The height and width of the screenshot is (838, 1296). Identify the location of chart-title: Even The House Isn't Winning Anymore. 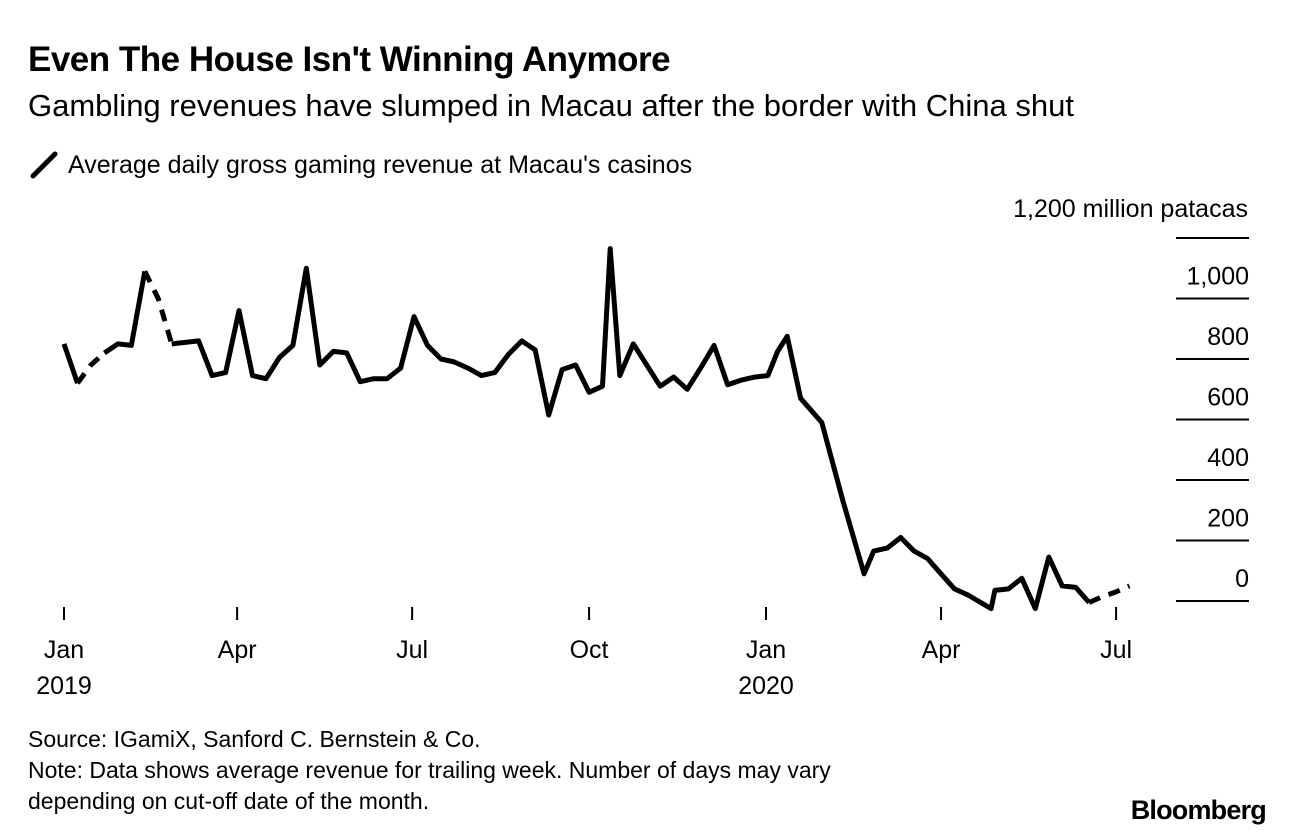
(349, 59).